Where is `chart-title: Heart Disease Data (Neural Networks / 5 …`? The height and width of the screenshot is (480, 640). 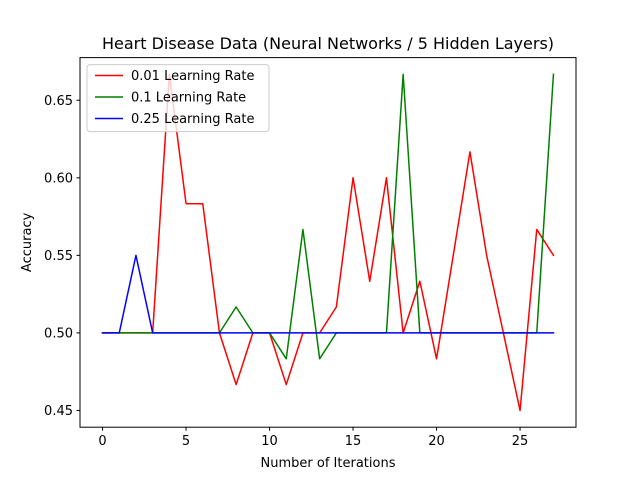 chart-title: Heart Disease Data (Neural Networks / 5 … is located at coordinates (328, 43).